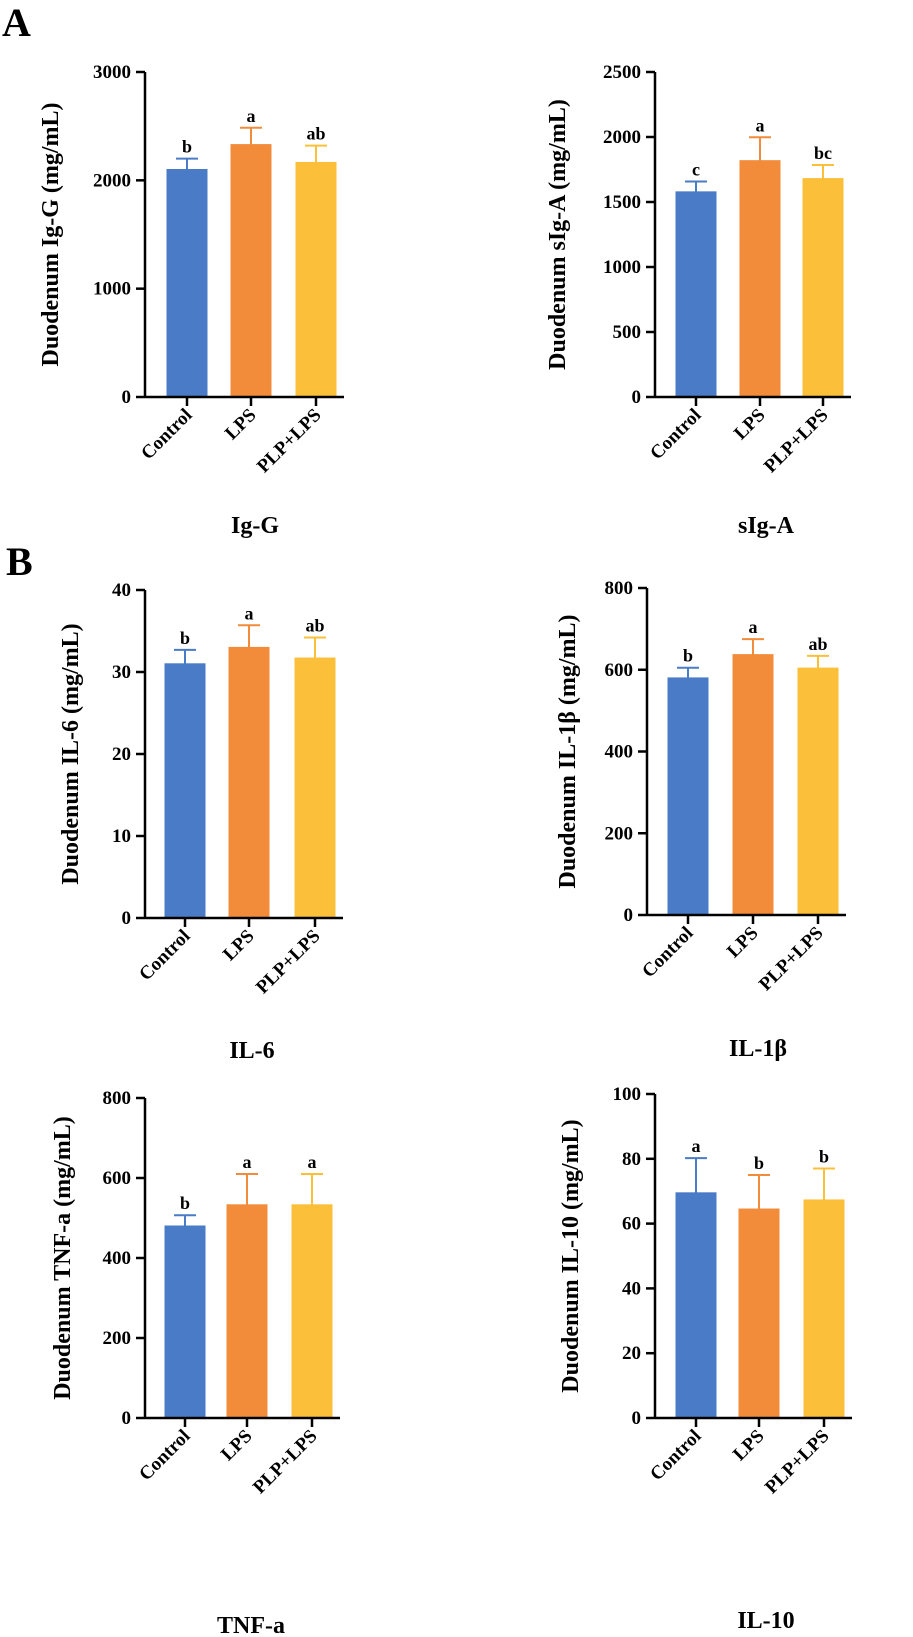 The width and height of the screenshot is (913, 1637). I want to click on y-tick-label: 3000, so click(112, 72).